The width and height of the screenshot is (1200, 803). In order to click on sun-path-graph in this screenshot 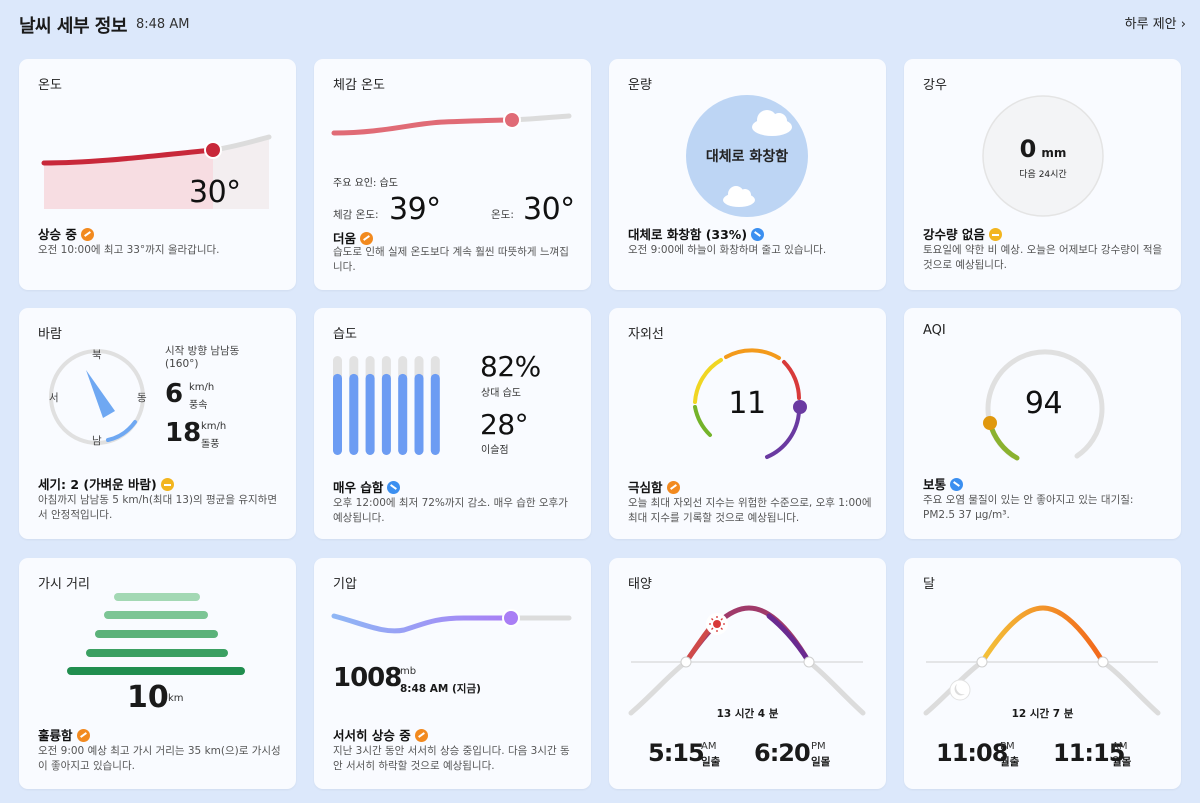, I will do `click(747, 660)`.